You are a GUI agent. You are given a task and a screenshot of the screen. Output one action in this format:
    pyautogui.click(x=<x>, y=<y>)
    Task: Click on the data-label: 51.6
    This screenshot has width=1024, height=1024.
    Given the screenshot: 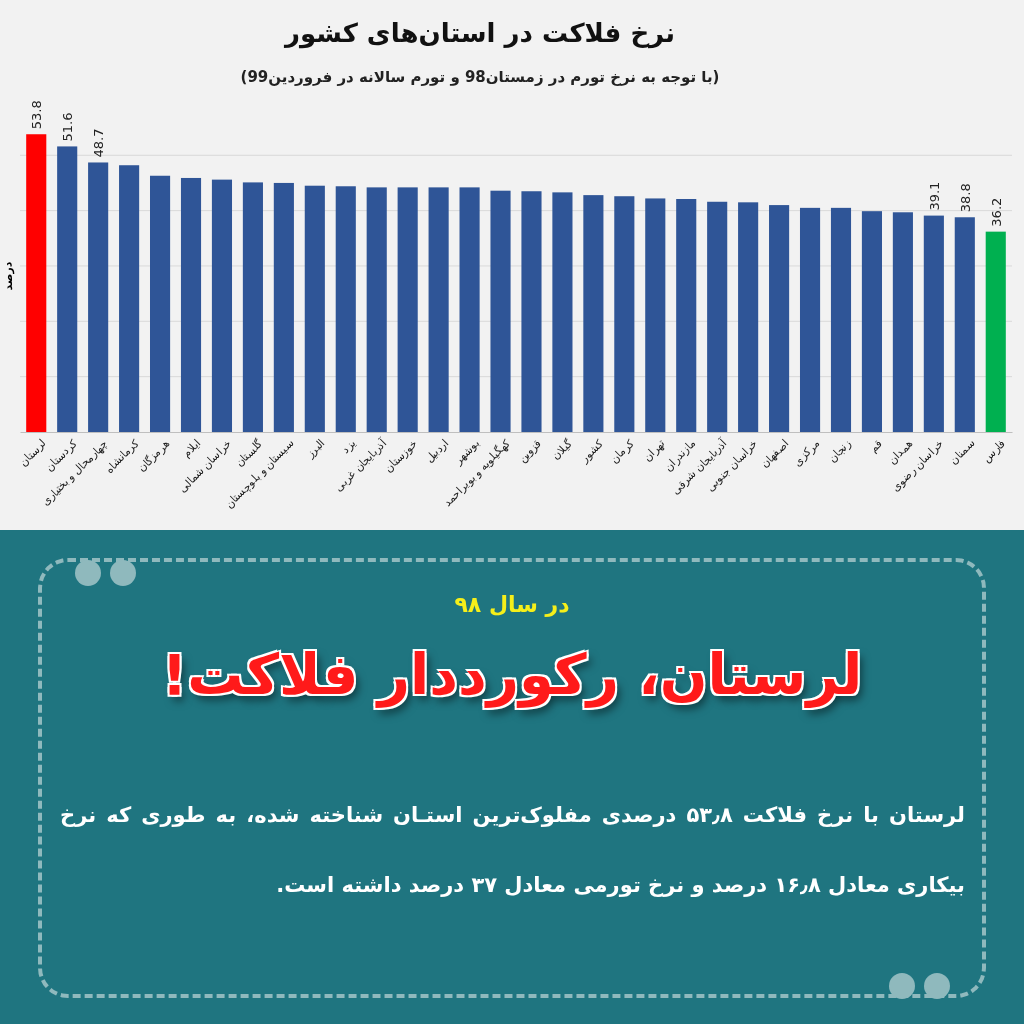 What is the action you would take?
    pyautogui.click(x=68, y=127)
    